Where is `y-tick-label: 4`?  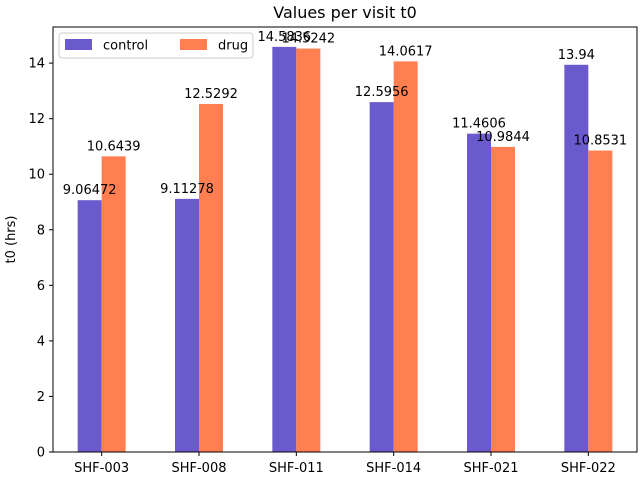
y-tick-label: 4 is located at coordinates (41, 341).